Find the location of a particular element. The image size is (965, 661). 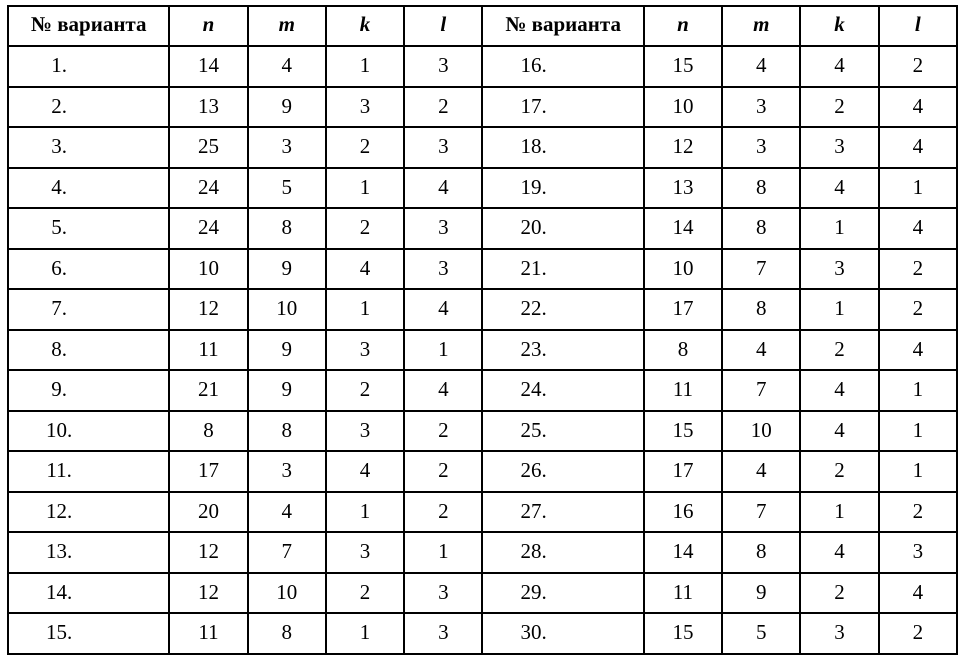

table-row: 13. 12 7 3 1 28. 14 8 4 3 is located at coordinates (482, 552).